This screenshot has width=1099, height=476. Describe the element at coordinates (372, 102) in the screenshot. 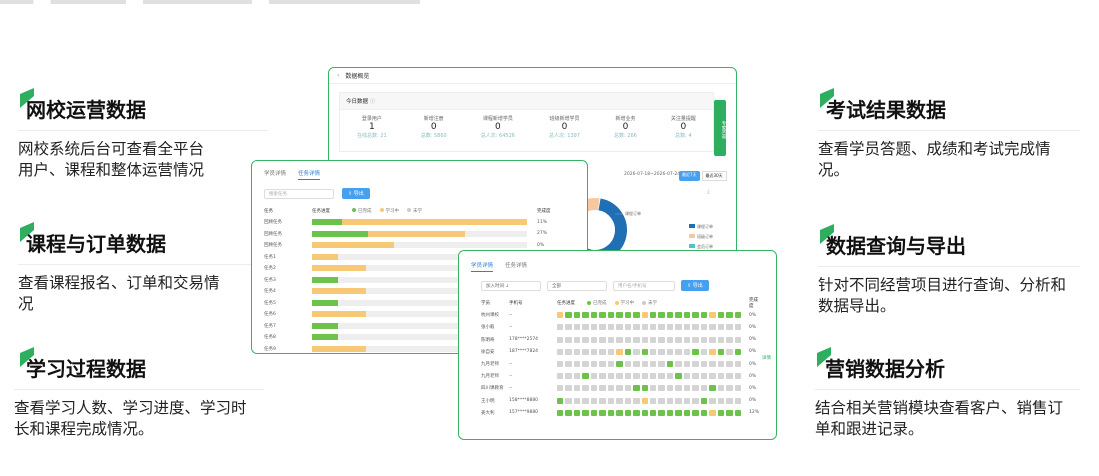

I see `info-icon: ⓘ` at that location.